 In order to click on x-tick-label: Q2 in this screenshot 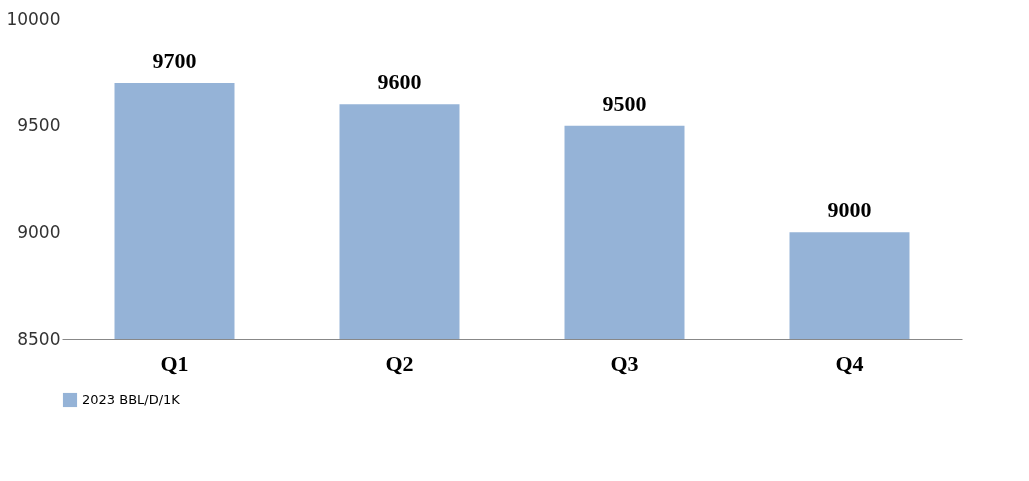, I will do `click(399, 363)`.